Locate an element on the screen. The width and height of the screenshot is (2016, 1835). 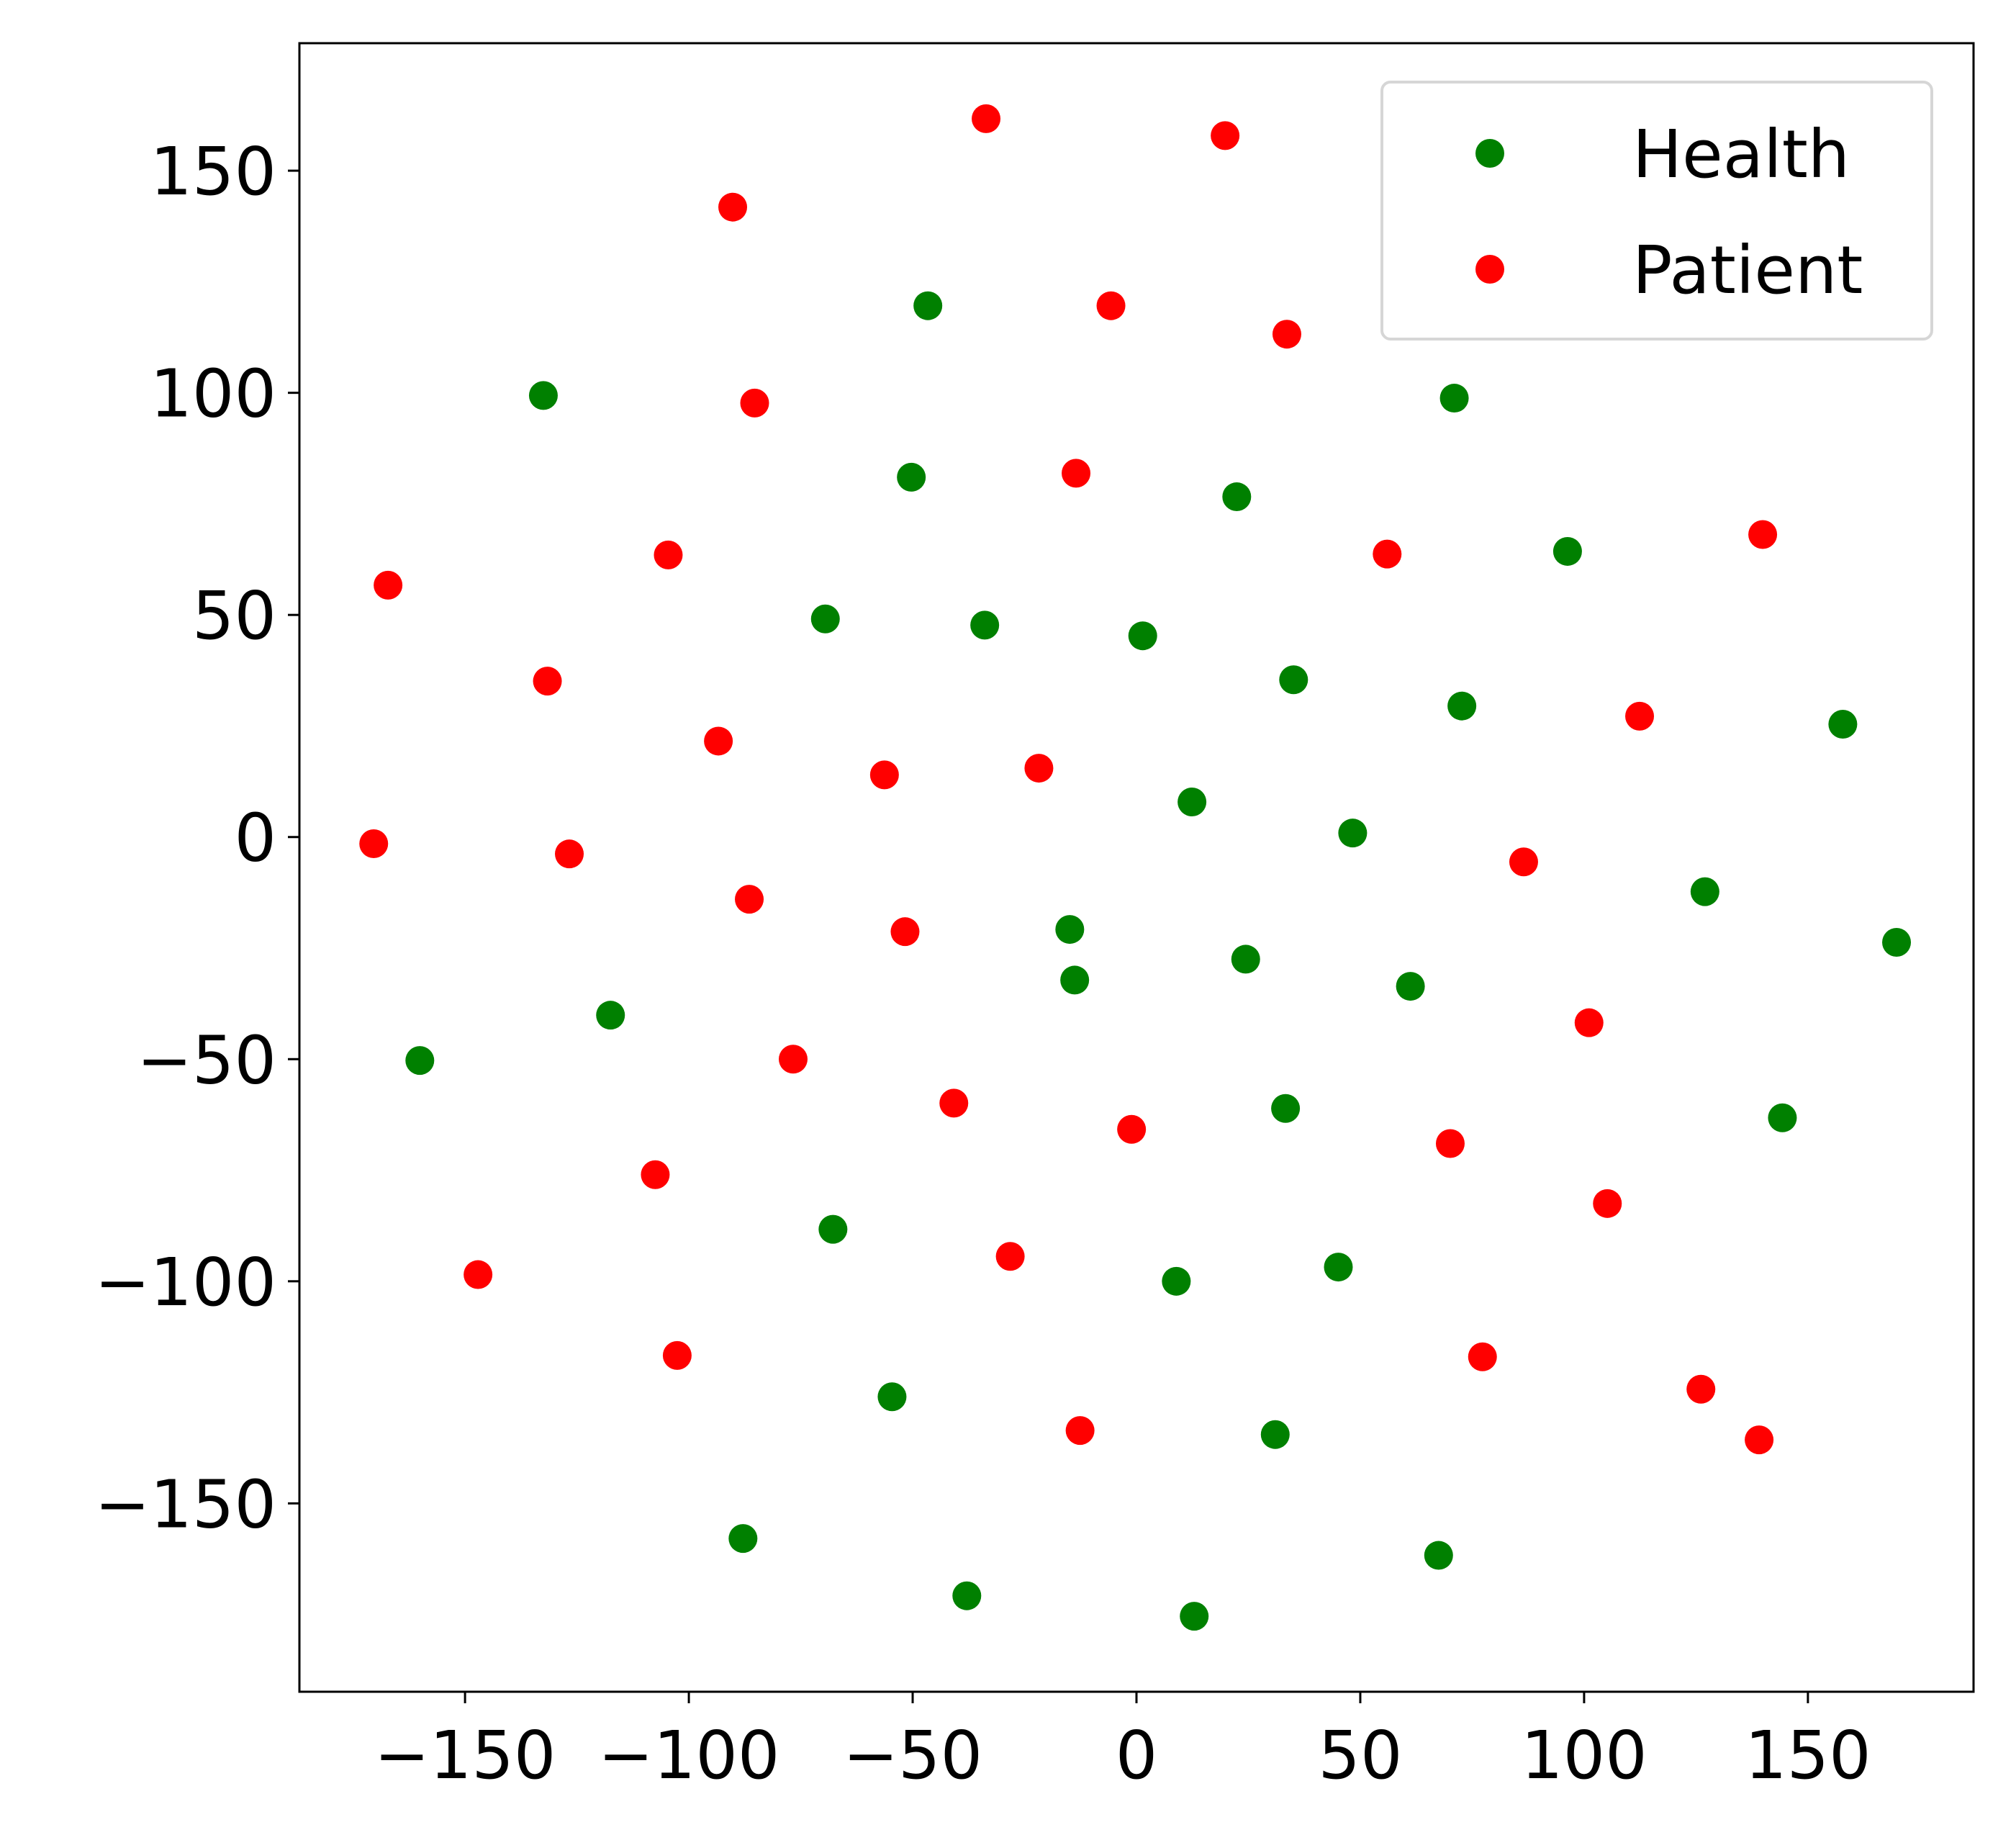
x-tick-label: 100 is located at coordinates (1584, 1756).